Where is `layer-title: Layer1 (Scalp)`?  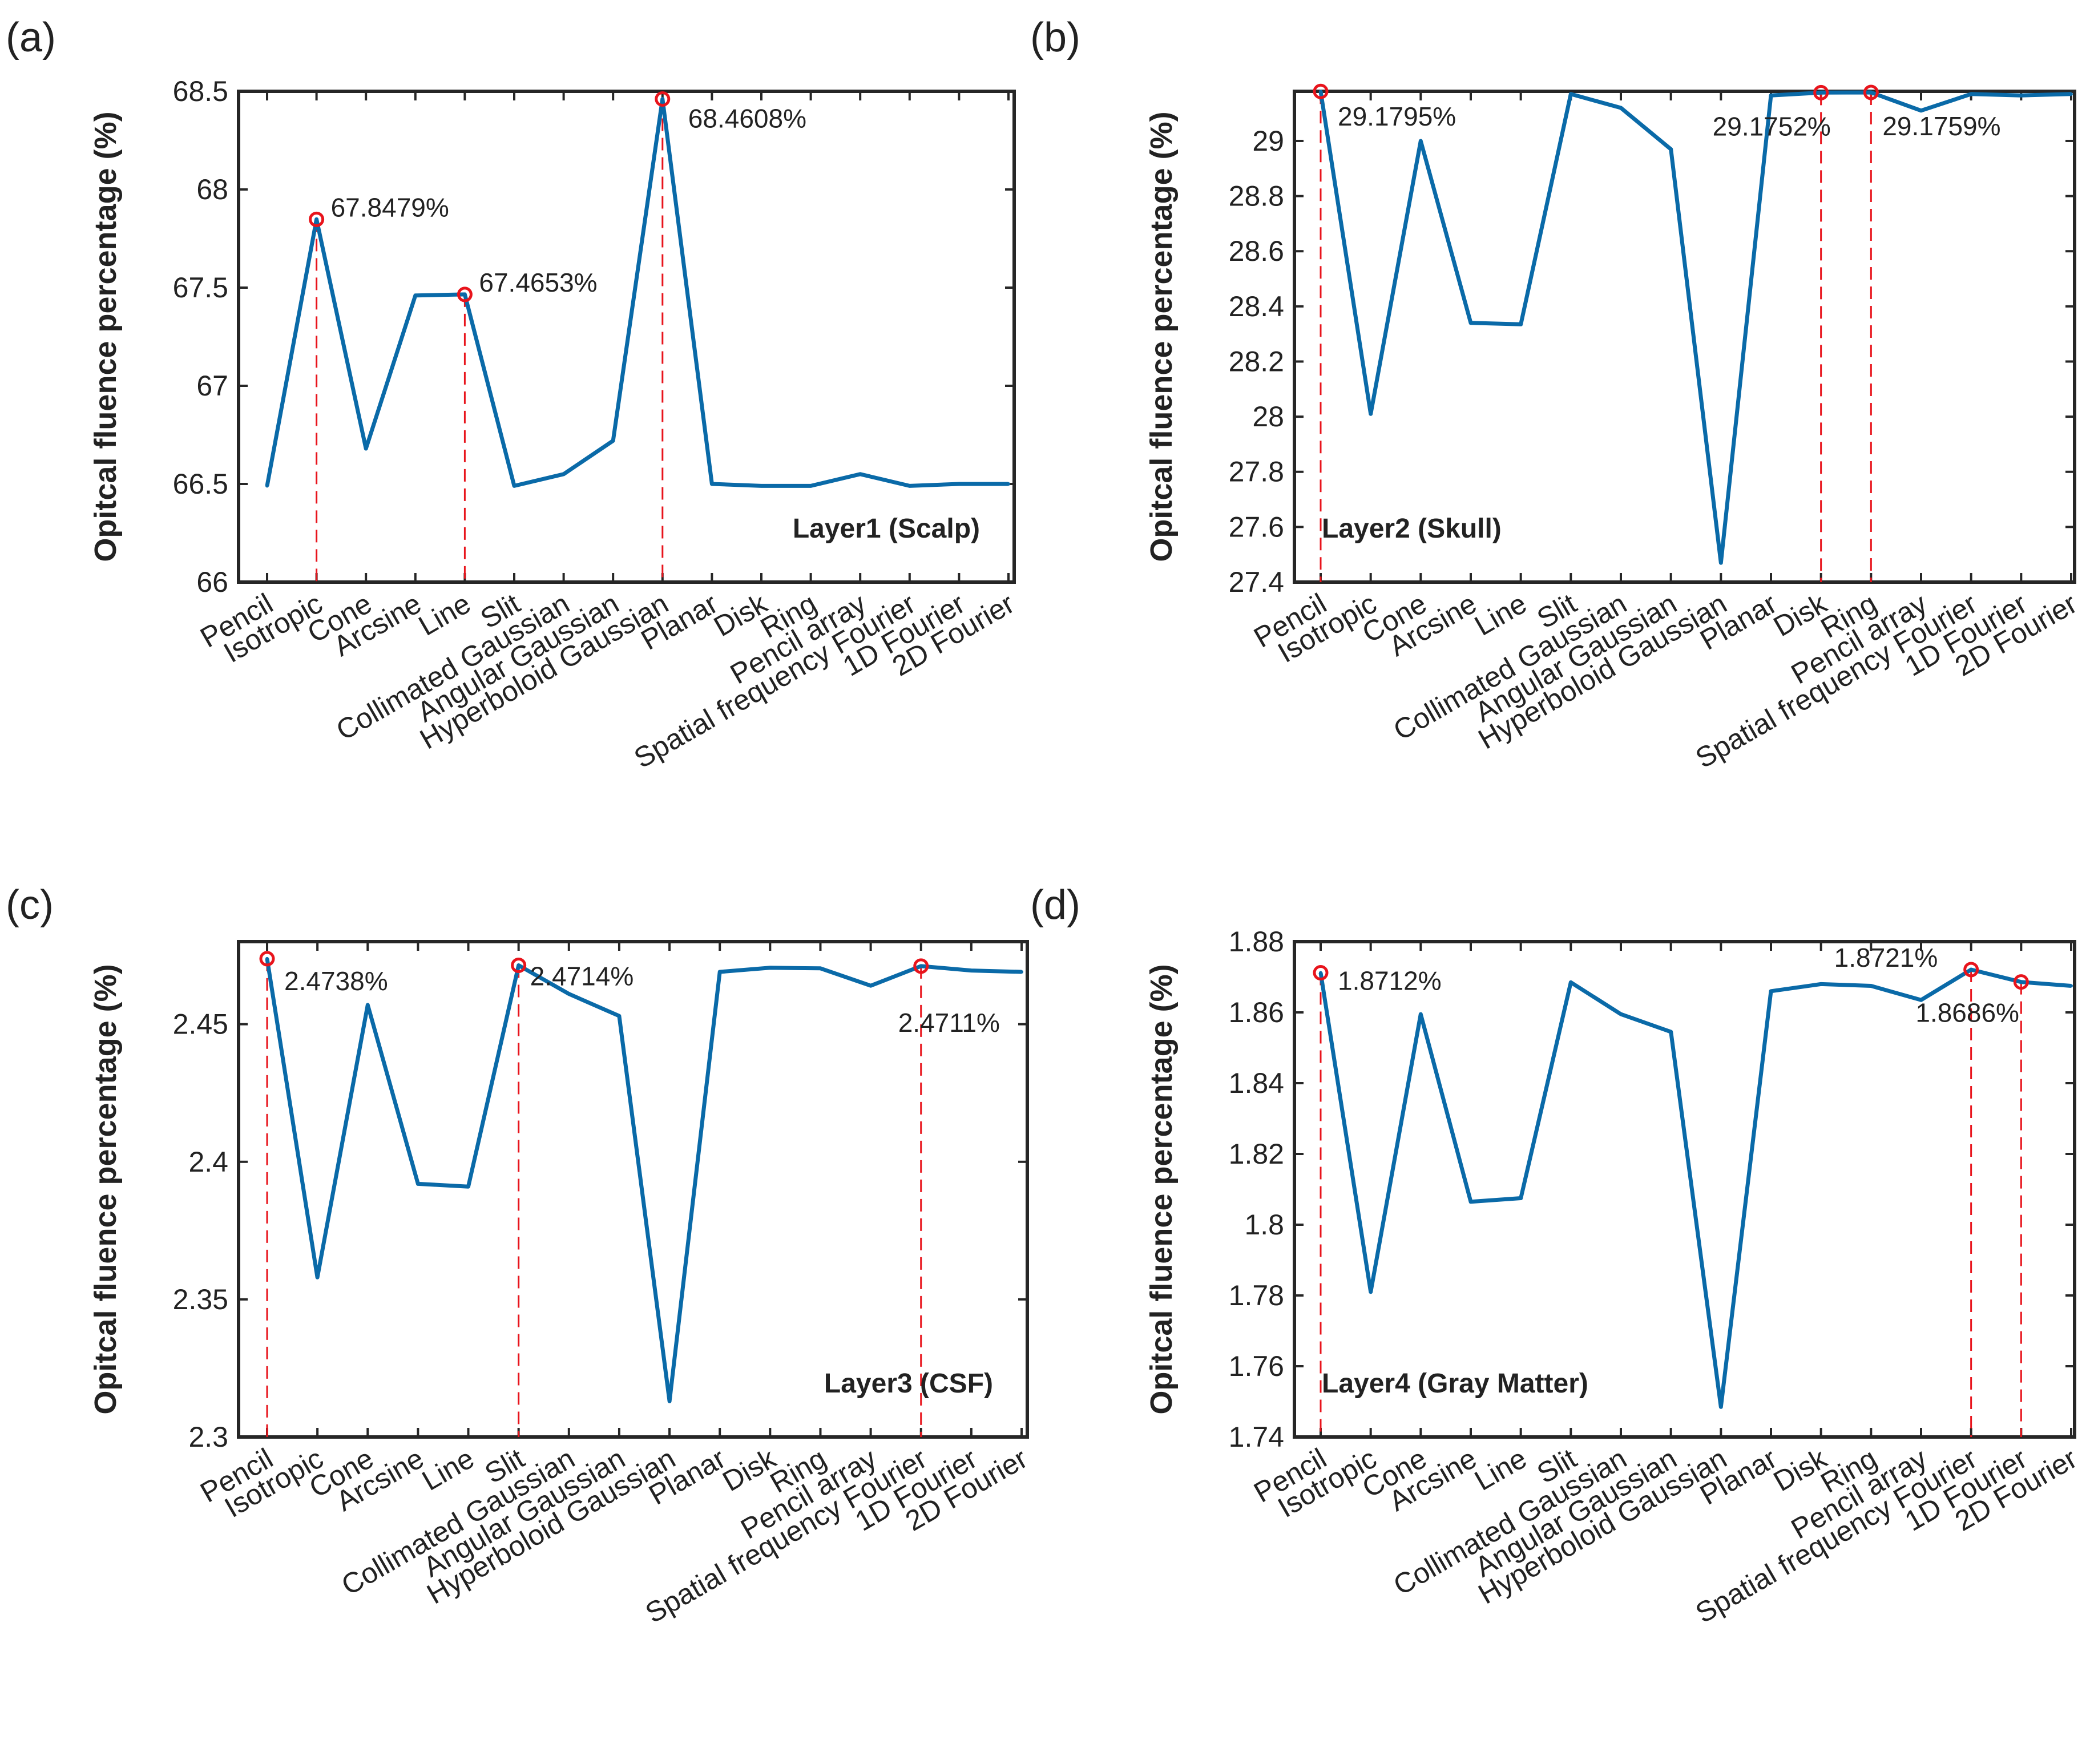 layer-title: Layer1 (Scalp) is located at coordinates (886, 529).